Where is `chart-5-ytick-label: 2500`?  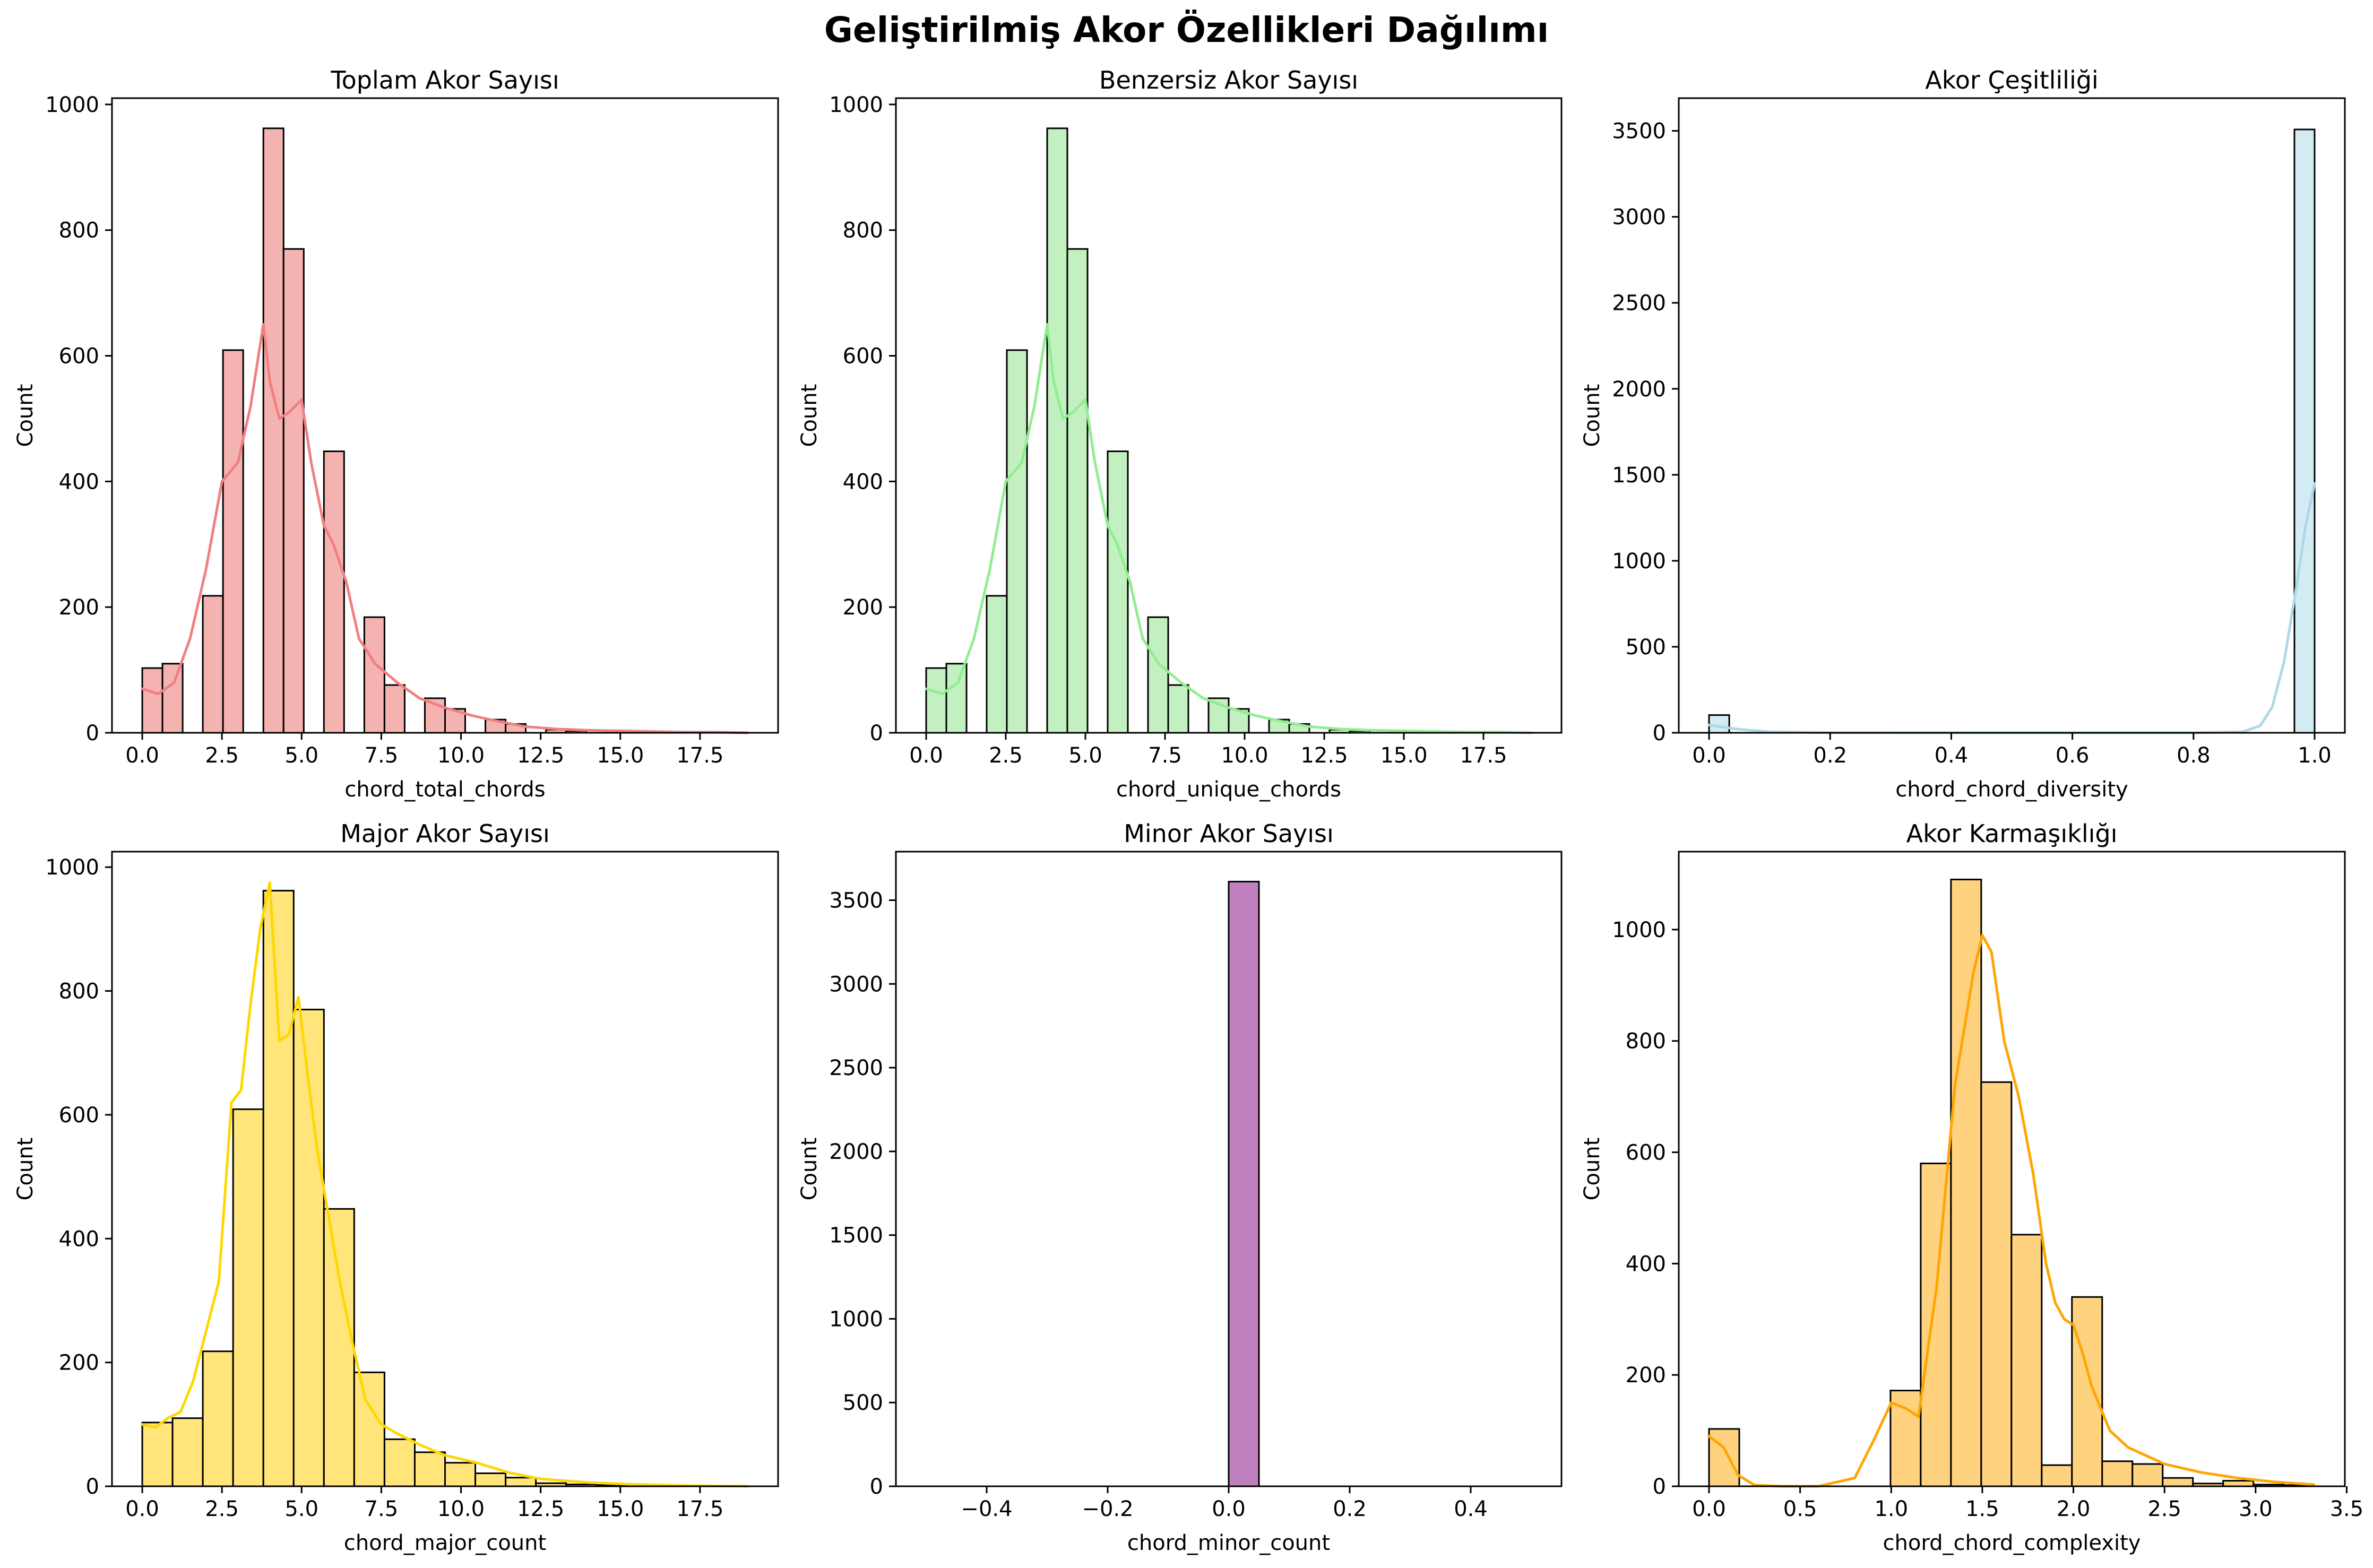
chart-5-ytick-label: 2500 is located at coordinates (856, 1068).